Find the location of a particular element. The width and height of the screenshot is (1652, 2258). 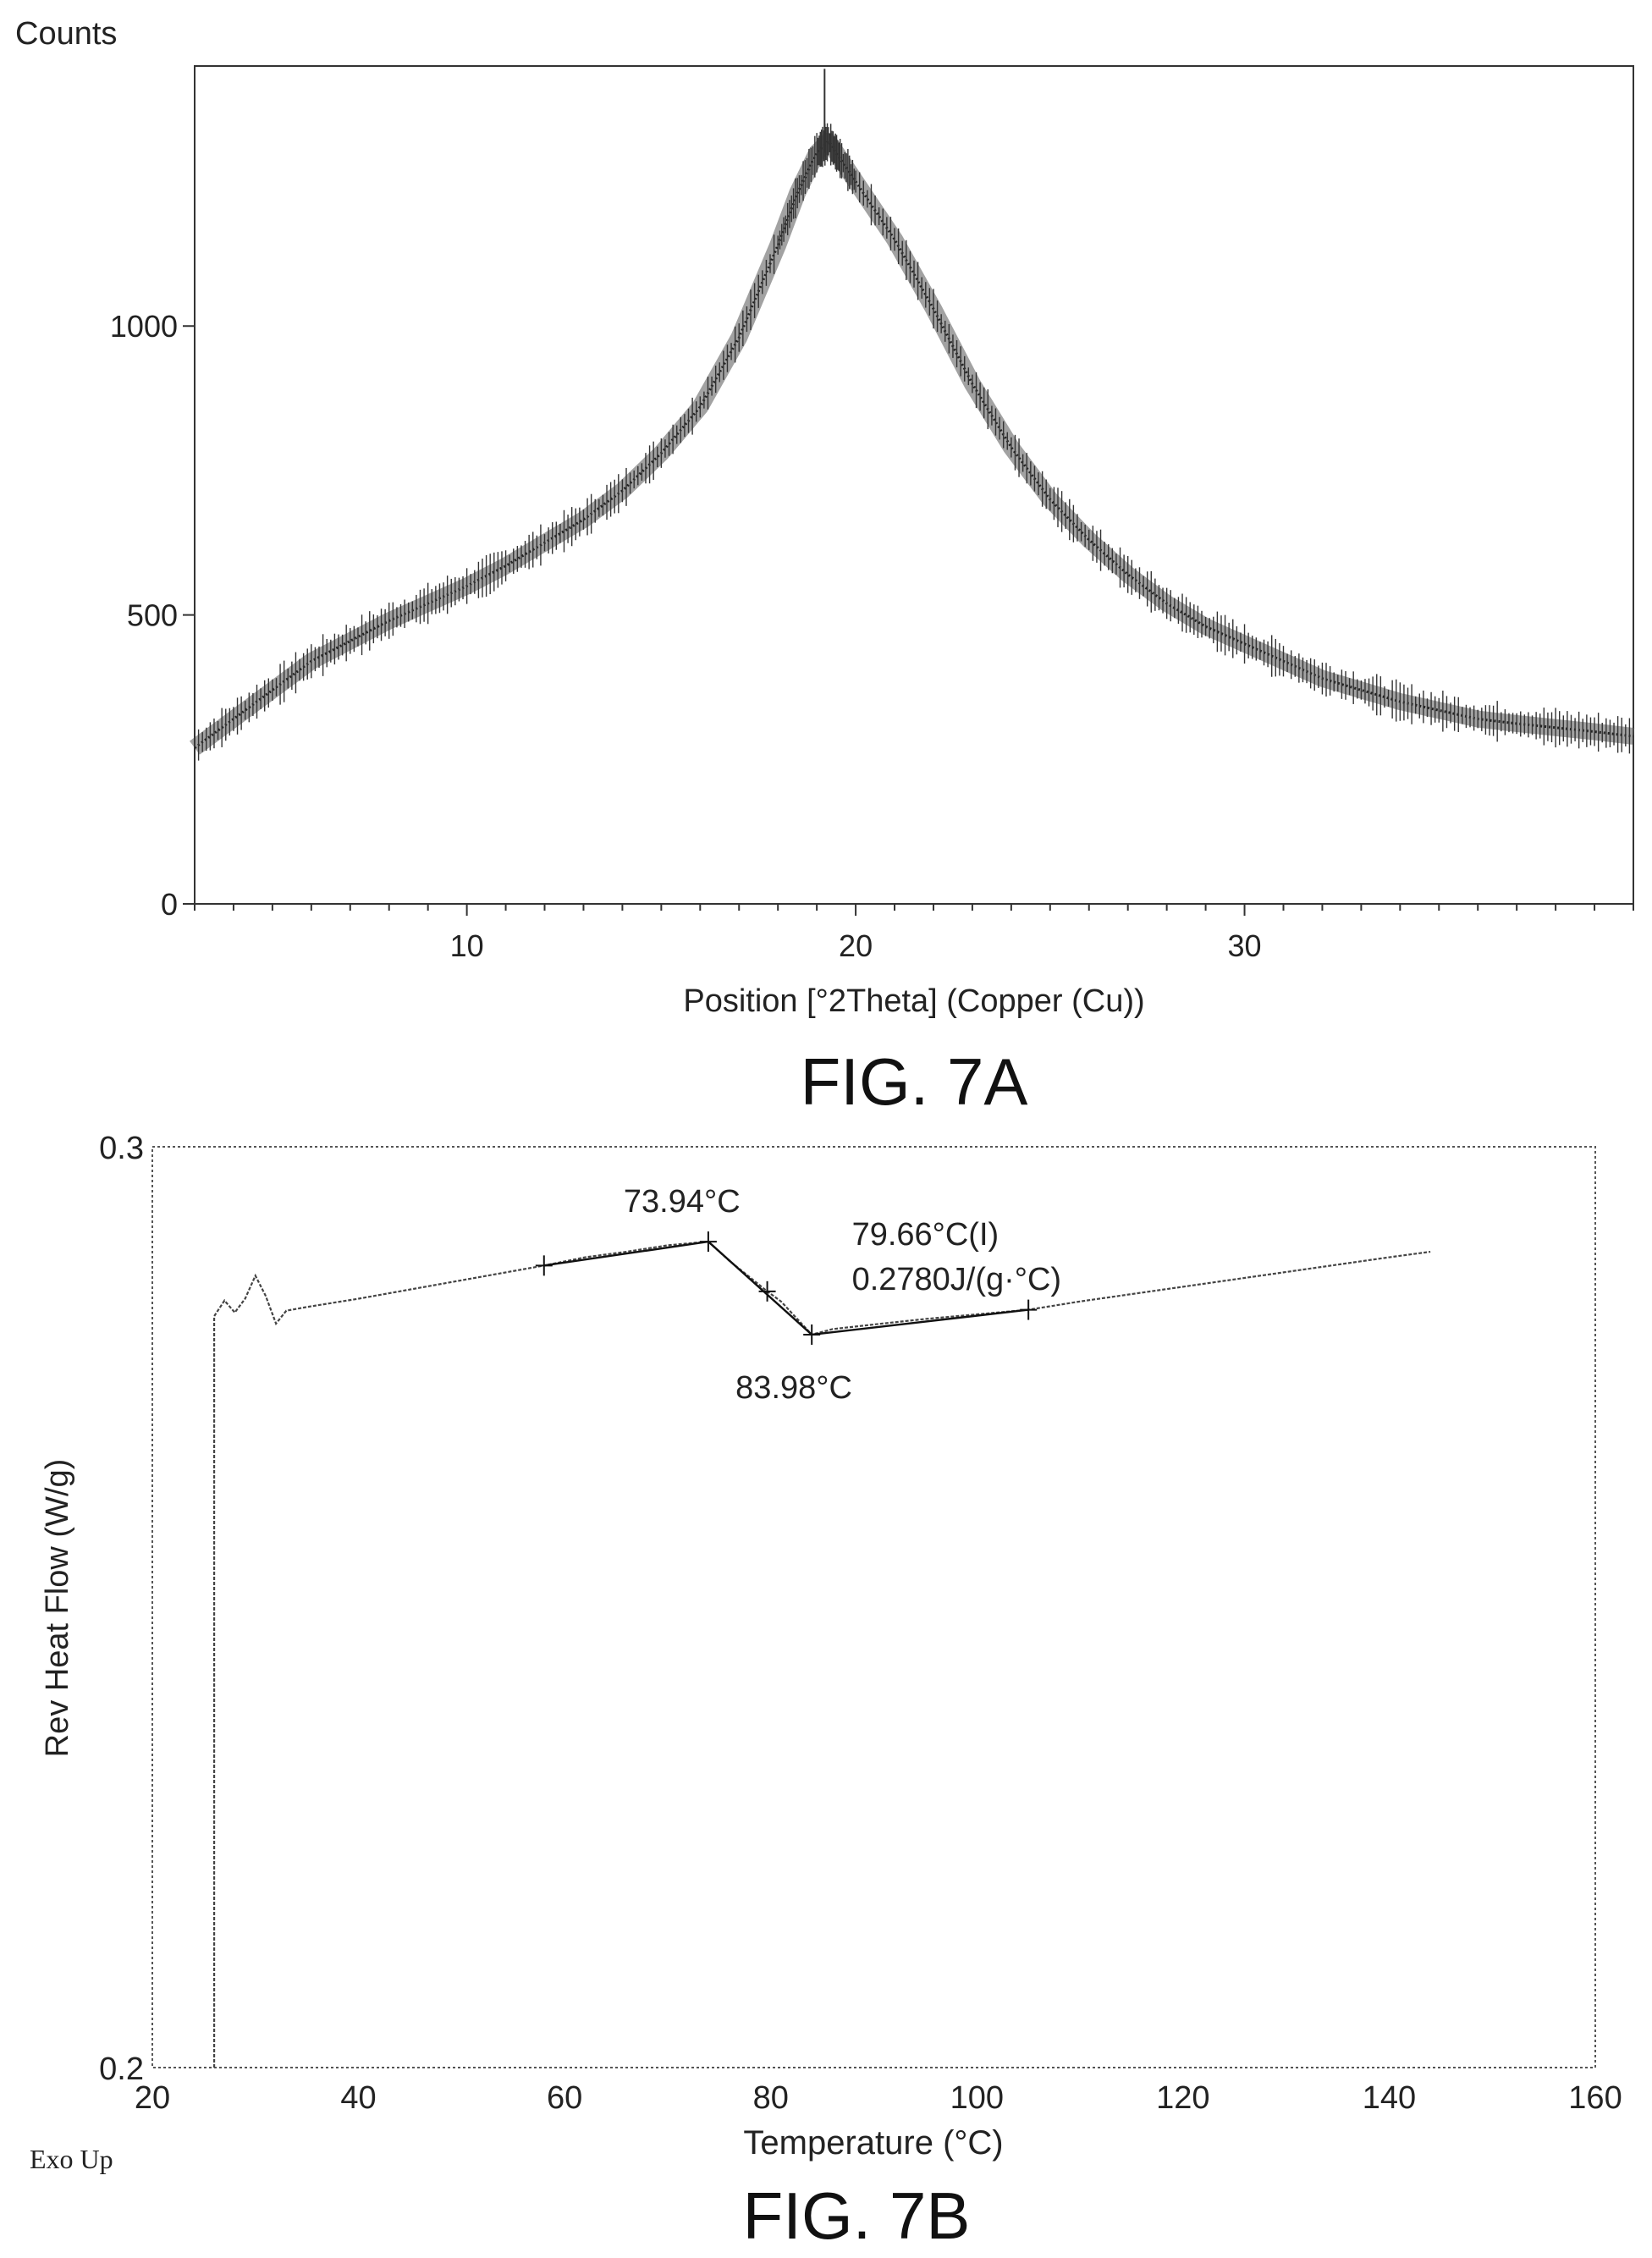

y-tick-label: 1000 is located at coordinates (144, 326).